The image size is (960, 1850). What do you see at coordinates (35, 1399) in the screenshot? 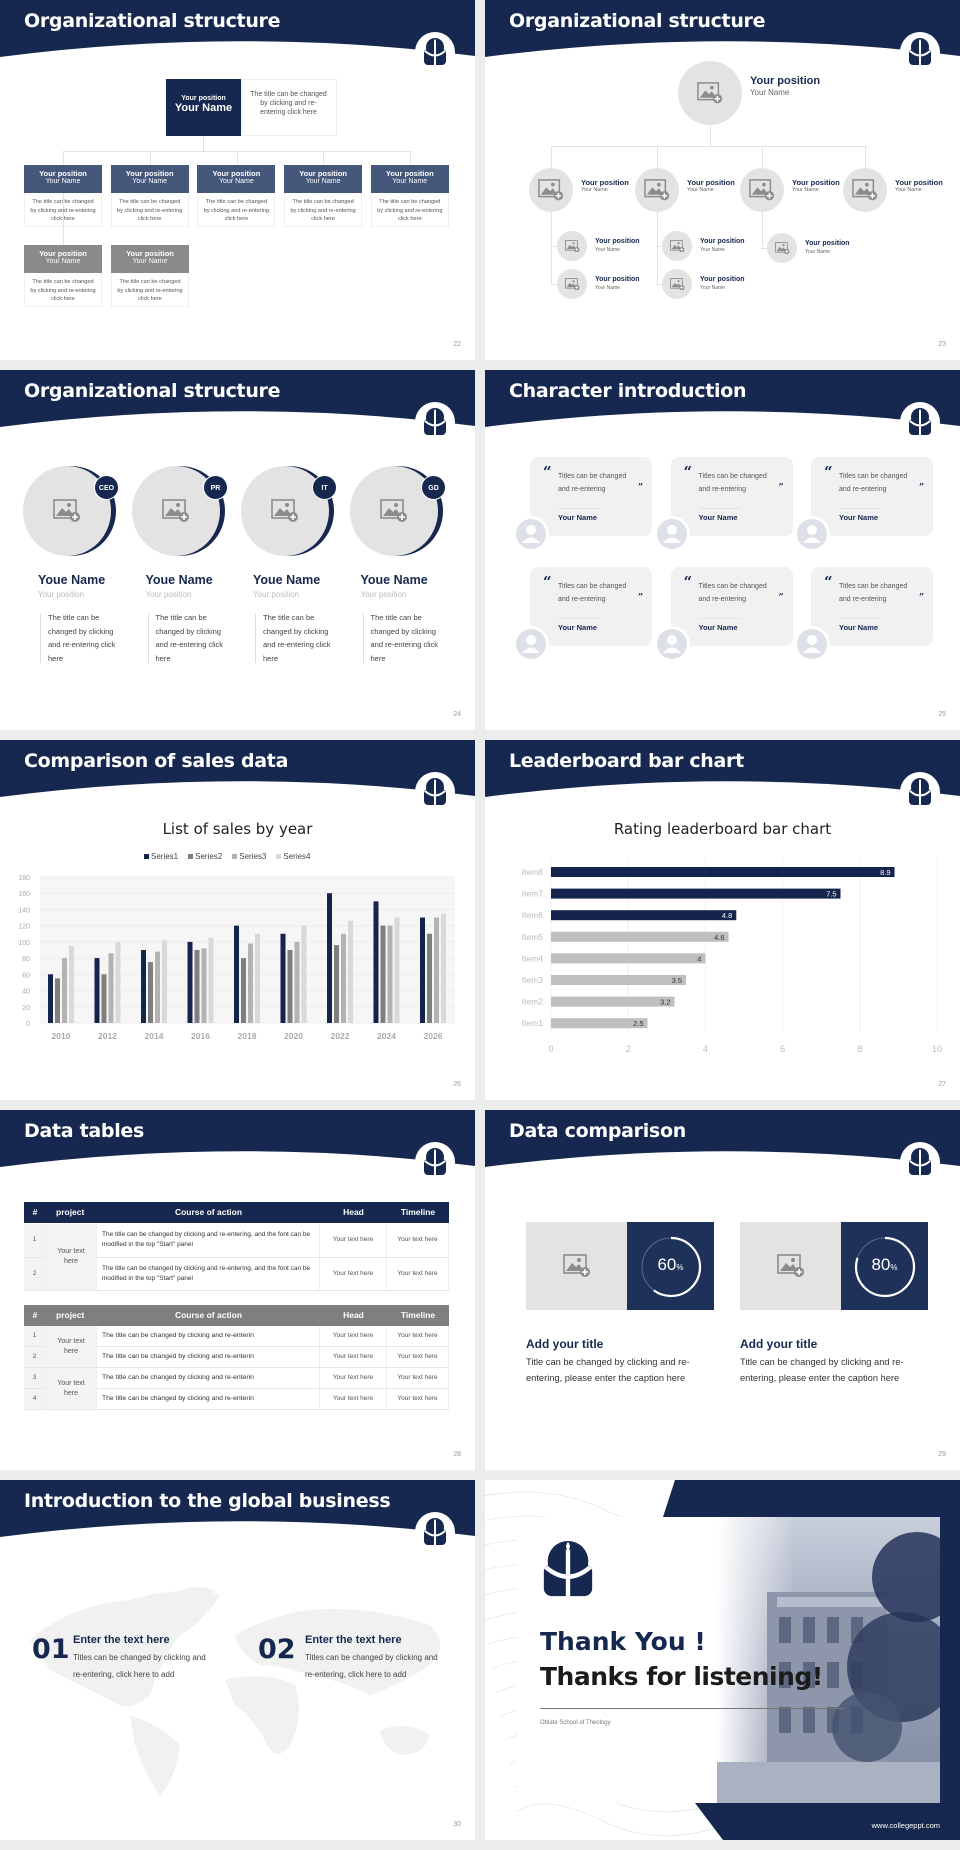
I see `row-number: 4` at bounding box center [35, 1399].